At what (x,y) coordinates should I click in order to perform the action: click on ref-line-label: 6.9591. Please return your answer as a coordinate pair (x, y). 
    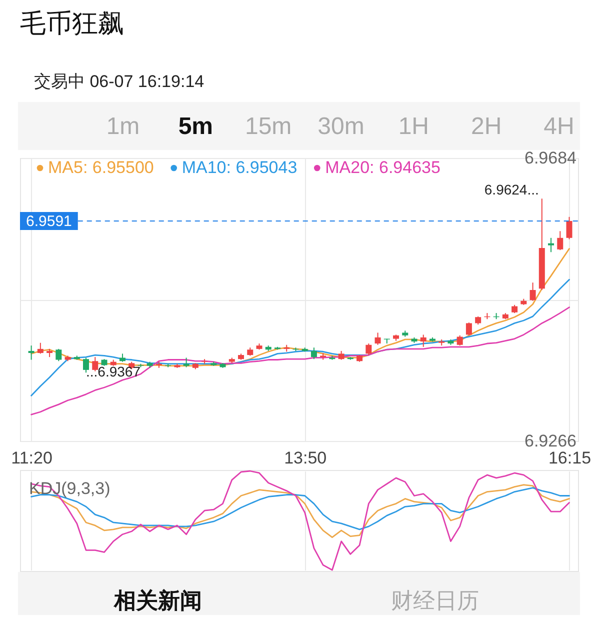
    Looking at the image, I should click on (49, 221).